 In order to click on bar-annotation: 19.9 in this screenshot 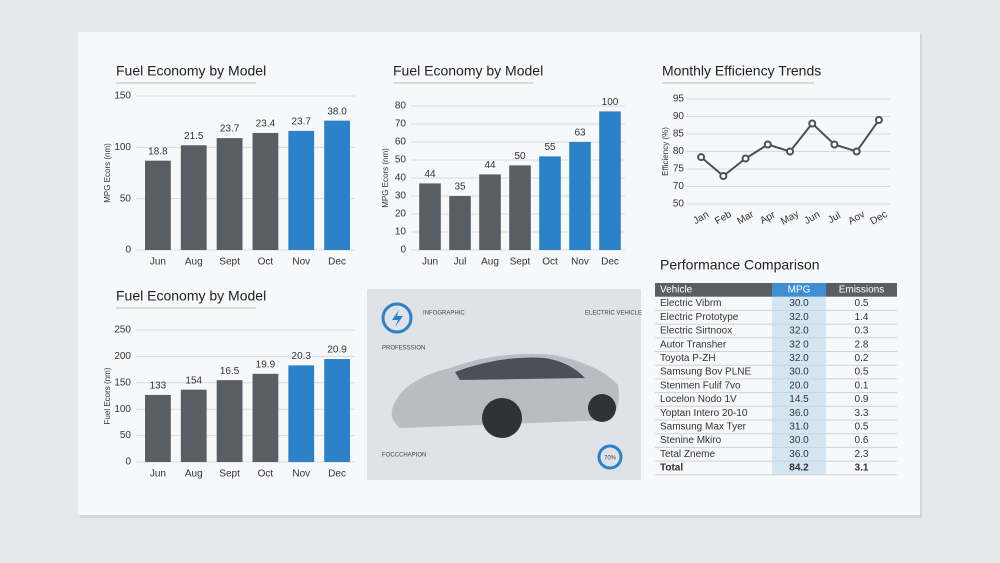, I will do `click(266, 364)`.